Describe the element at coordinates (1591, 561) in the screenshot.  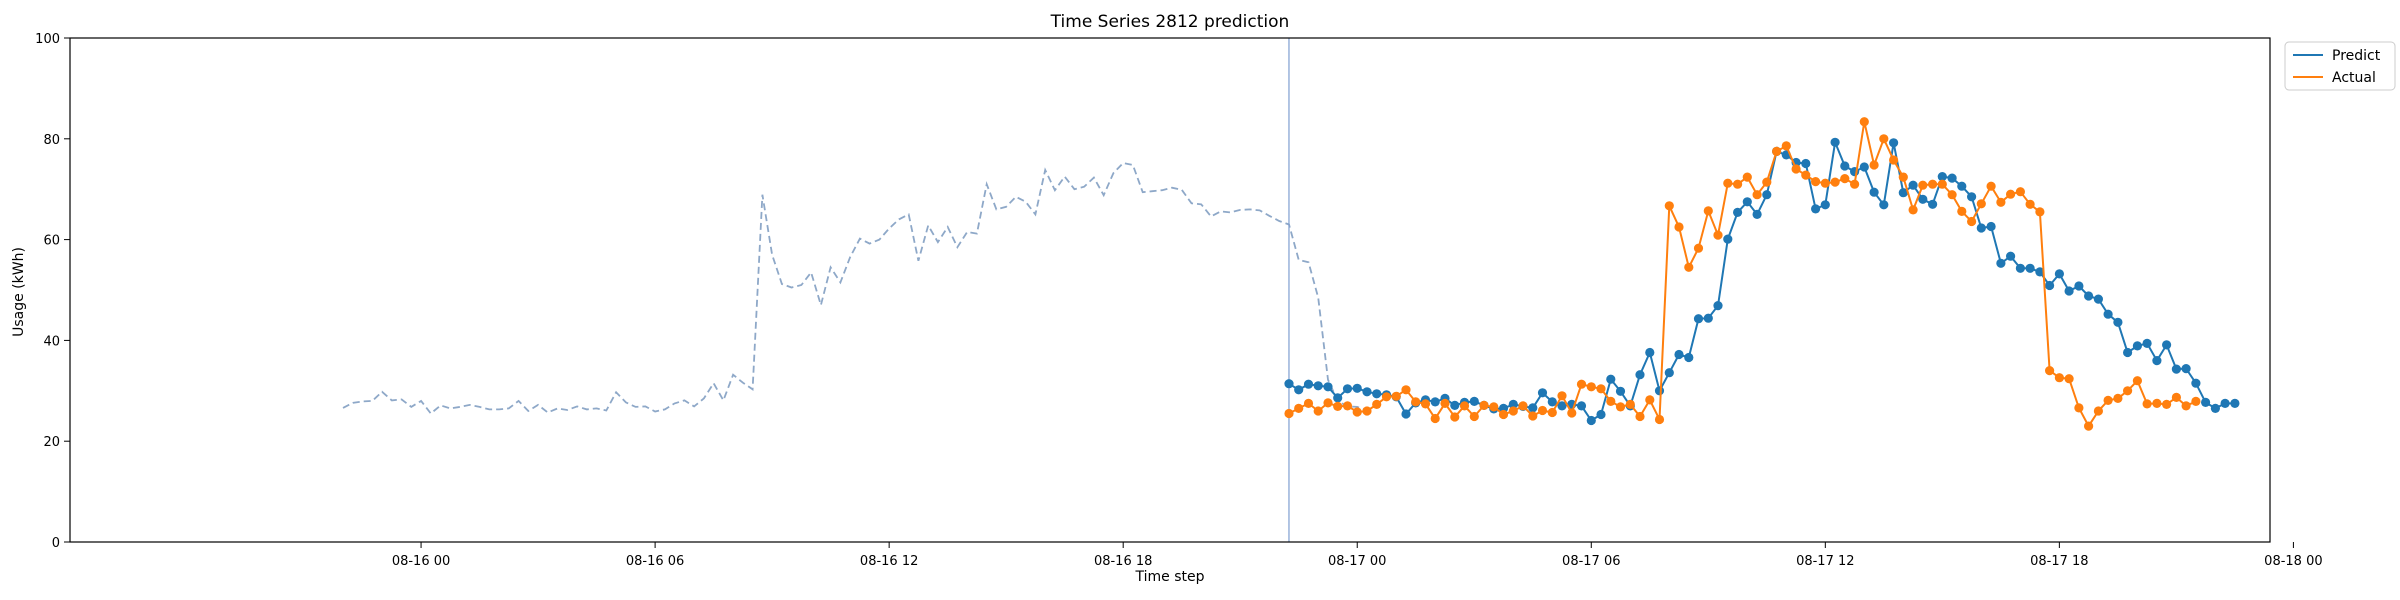
I see `x-tick-label: 08-17 06` at that location.